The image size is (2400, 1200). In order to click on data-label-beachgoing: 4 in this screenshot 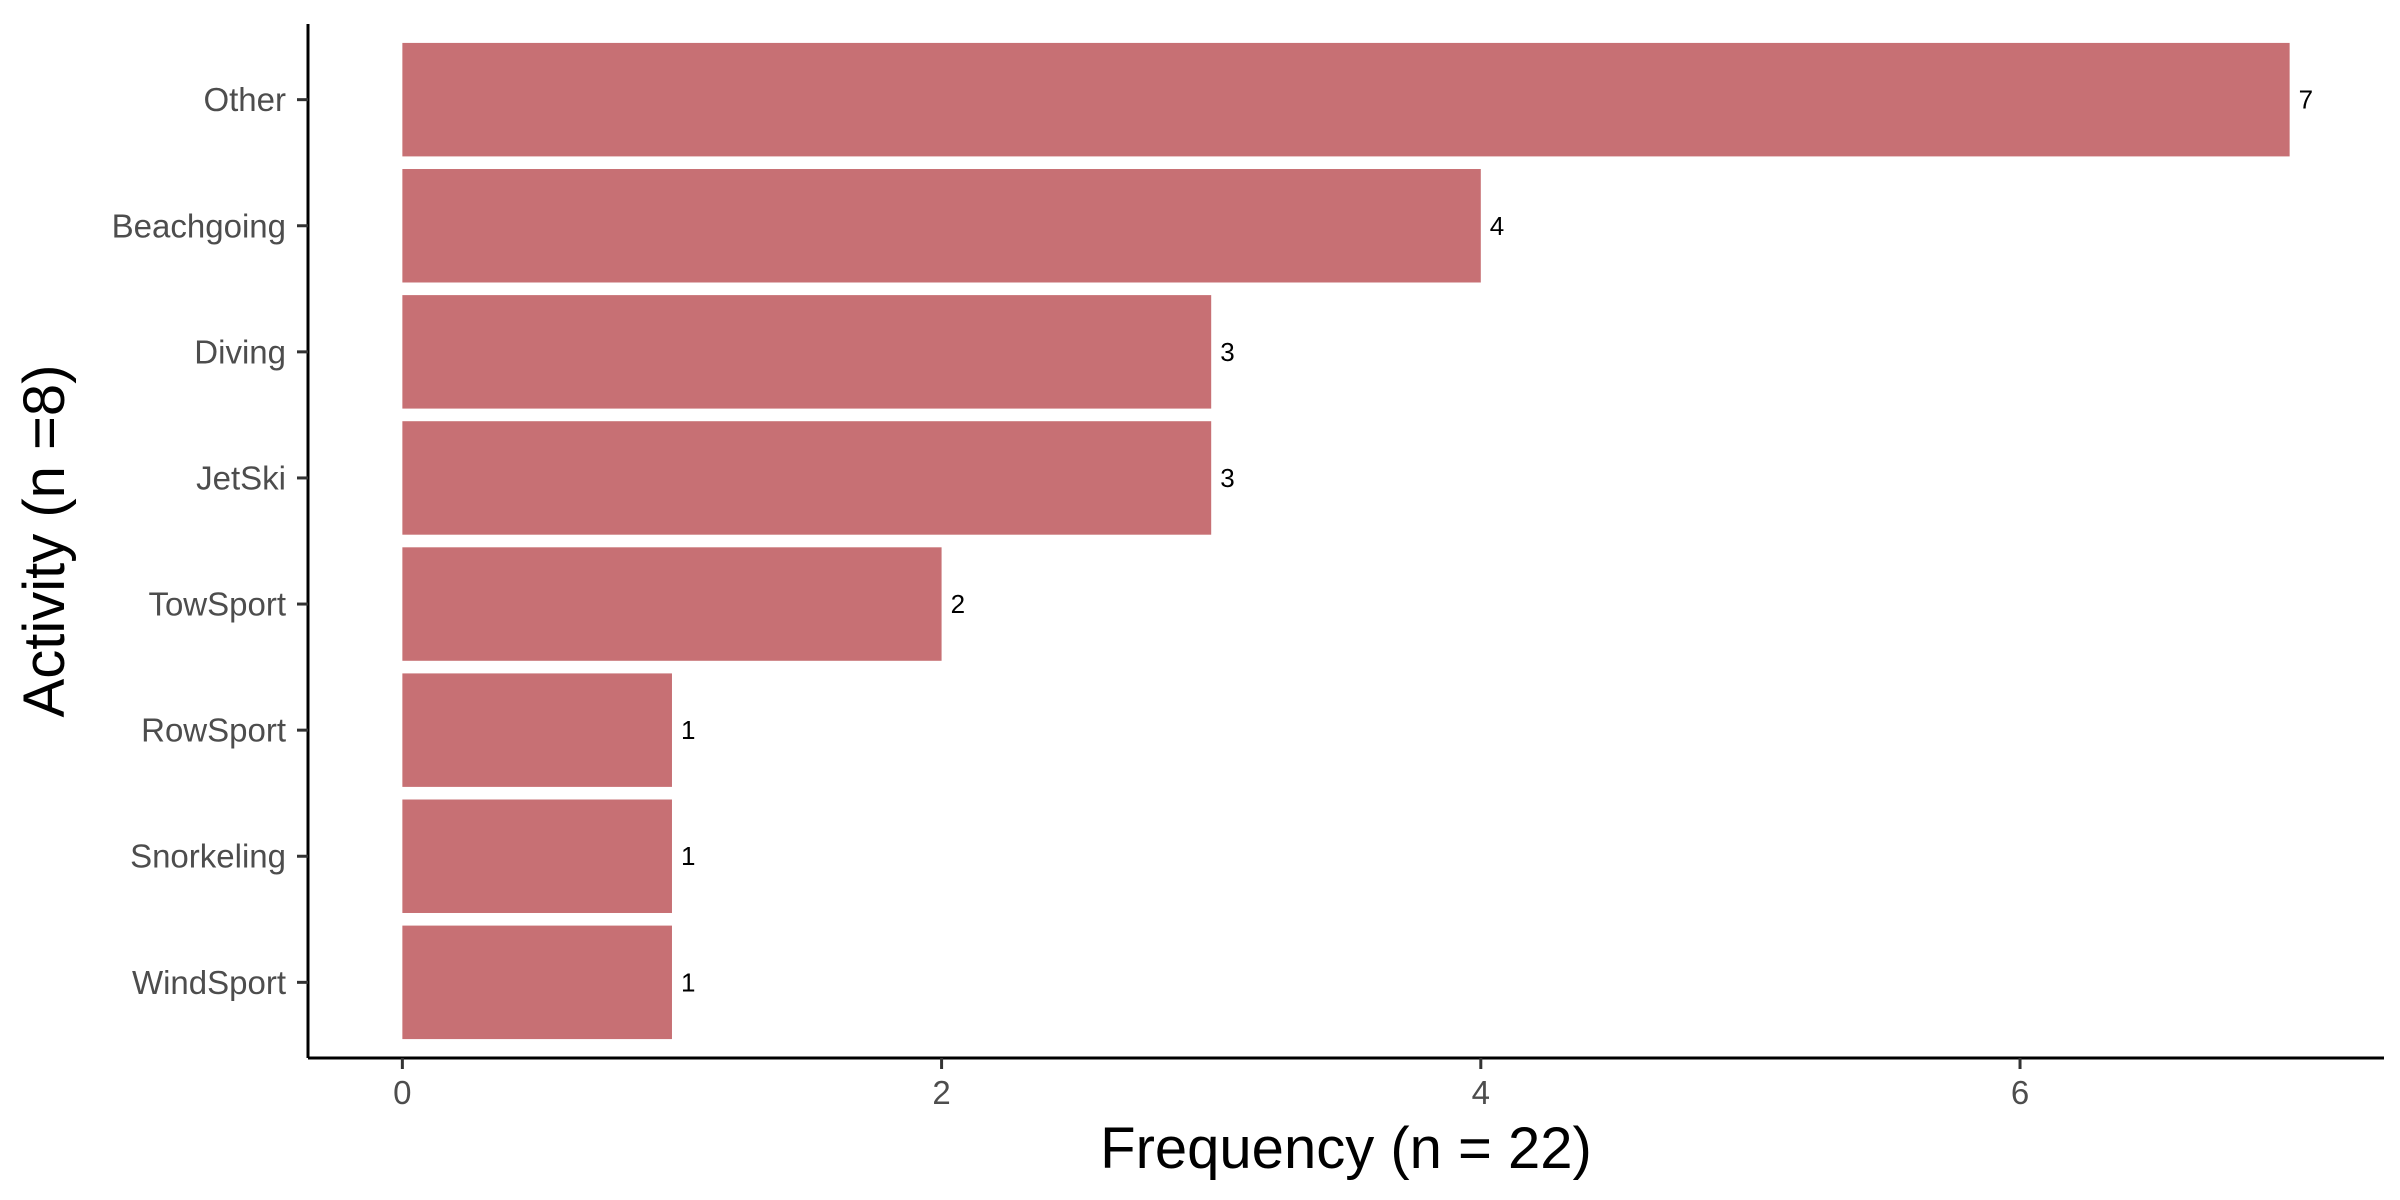, I will do `click(1497, 226)`.